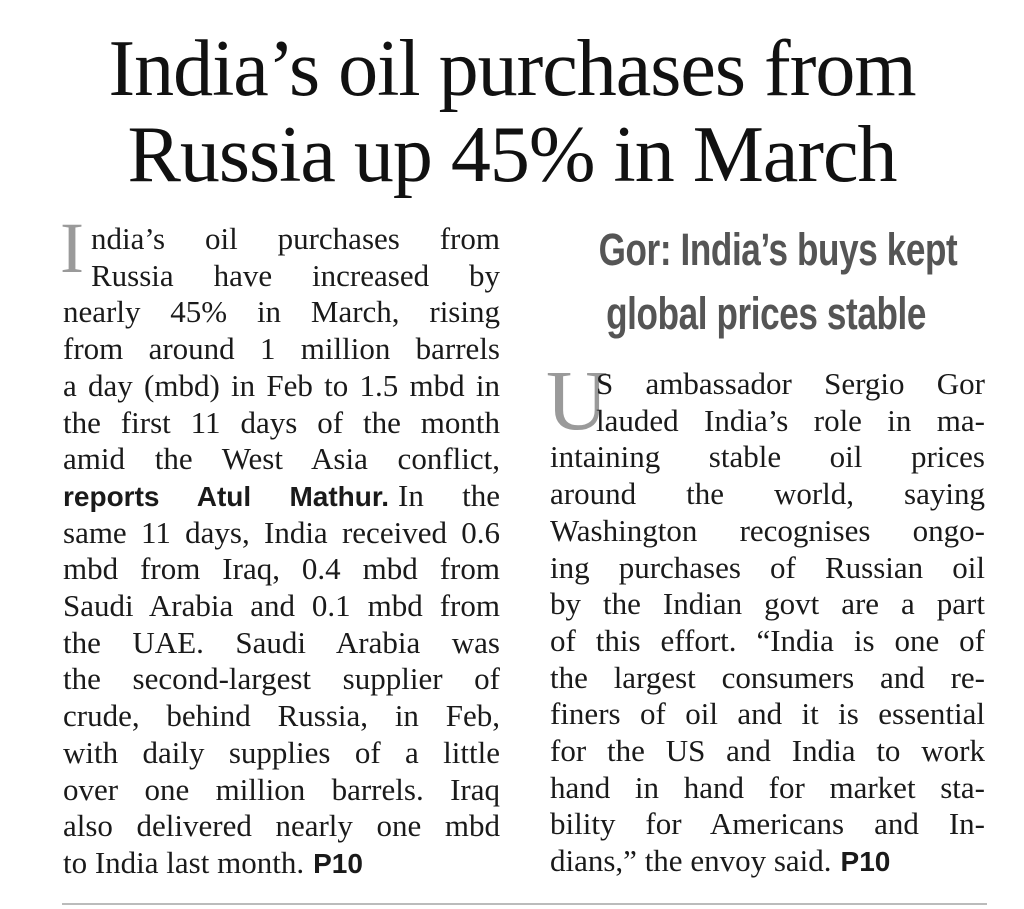 This screenshot has height=909, width=1024. I want to click on text-line: lauded India’s role in ma-, so click(790, 420).